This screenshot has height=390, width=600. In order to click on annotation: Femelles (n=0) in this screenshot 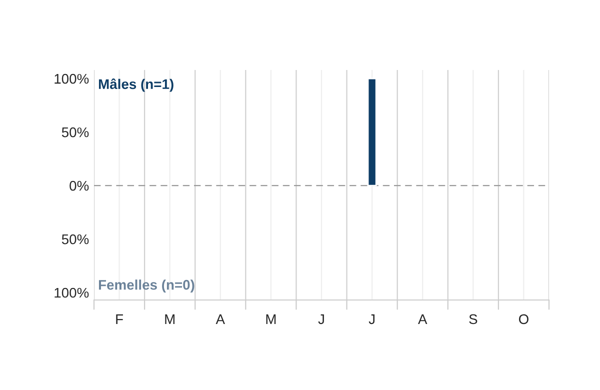, I will do `click(146, 286)`.